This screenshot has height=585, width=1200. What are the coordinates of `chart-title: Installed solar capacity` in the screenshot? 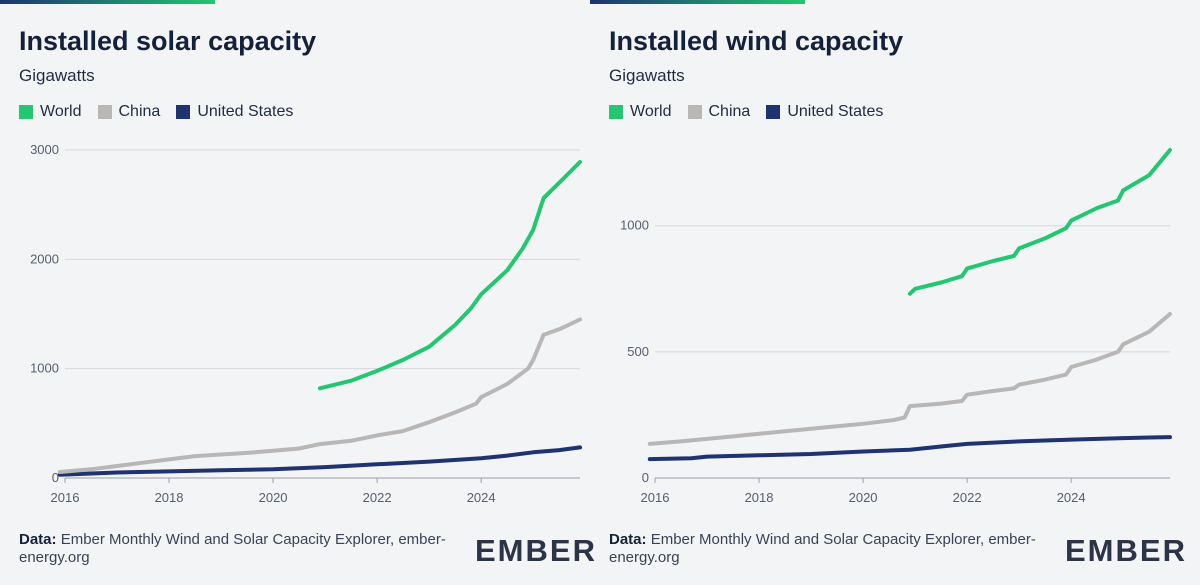 It's located at (168, 41).